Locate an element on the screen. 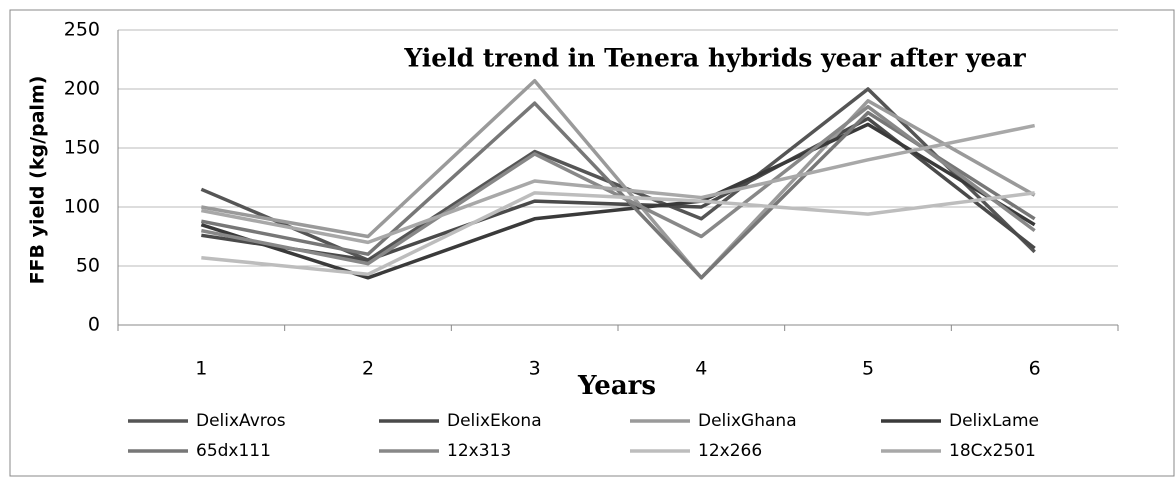  legend-label: DelixLame is located at coordinates (994, 421).